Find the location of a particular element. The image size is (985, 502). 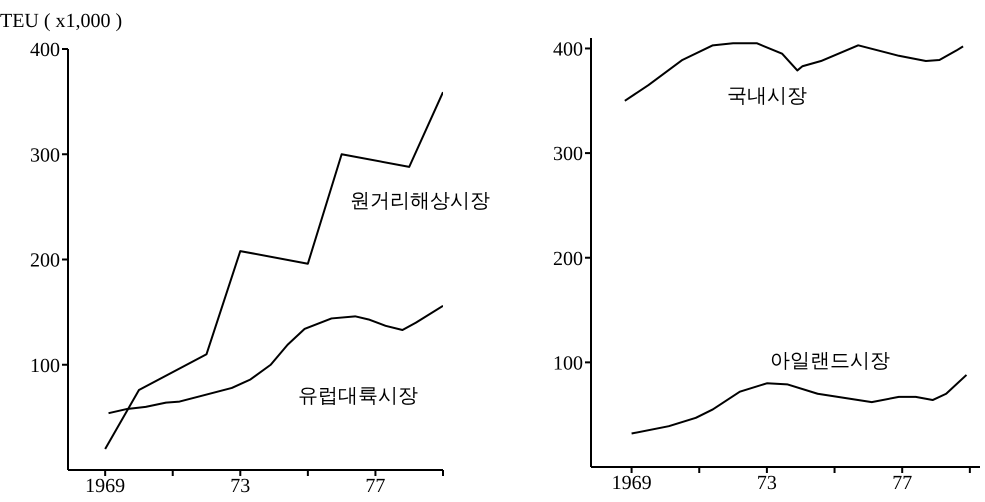

annotation: 원거리해상시장 is located at coordinates (420, 200).